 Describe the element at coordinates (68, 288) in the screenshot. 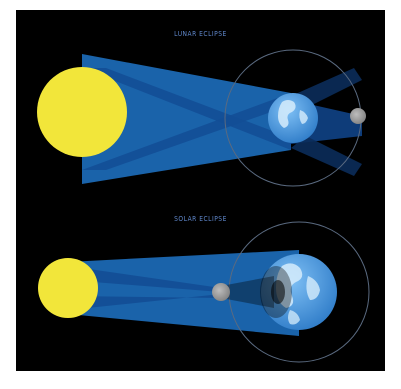

I see `solar-sun-icon` at that location.